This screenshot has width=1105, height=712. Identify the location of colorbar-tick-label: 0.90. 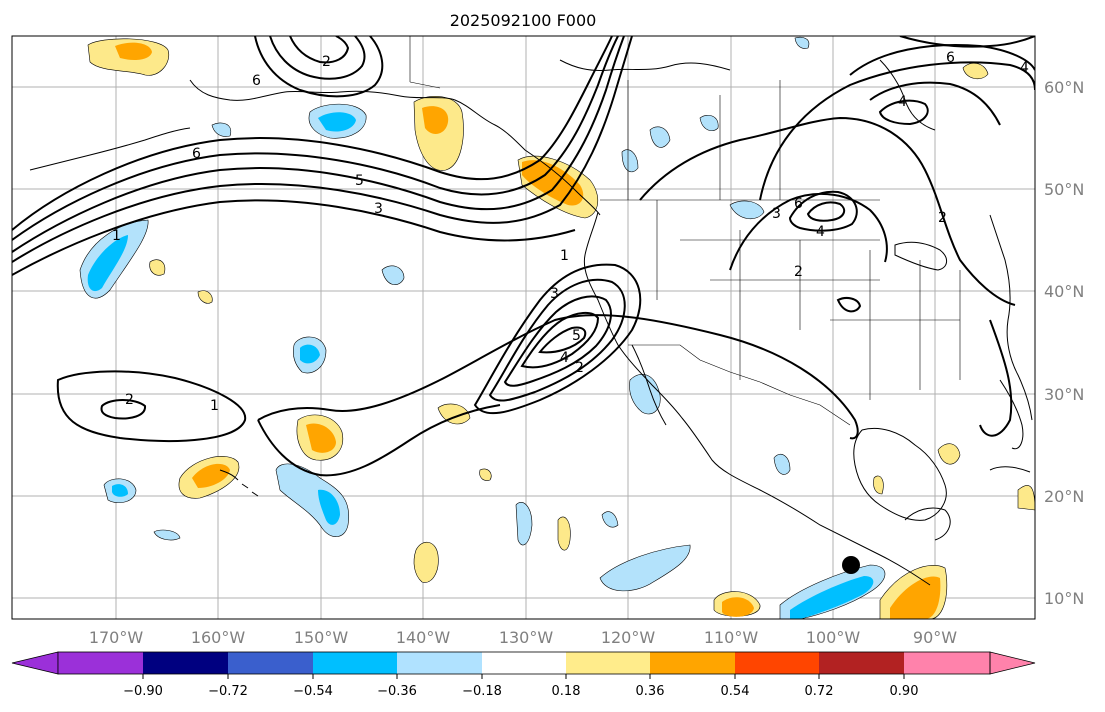
(904, 691).